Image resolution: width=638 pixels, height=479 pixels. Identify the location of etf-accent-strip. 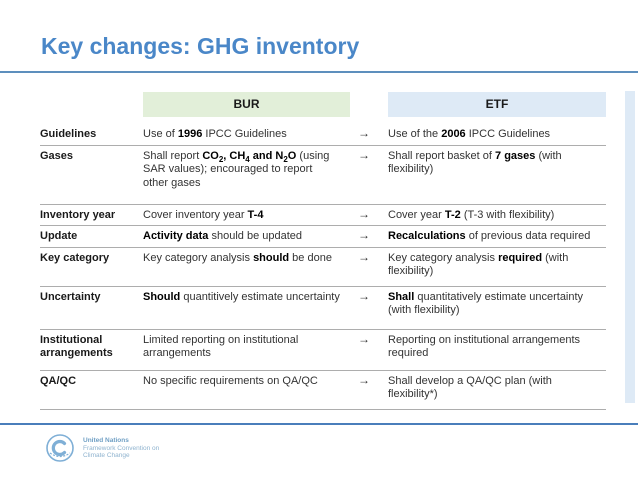
(630, 247).